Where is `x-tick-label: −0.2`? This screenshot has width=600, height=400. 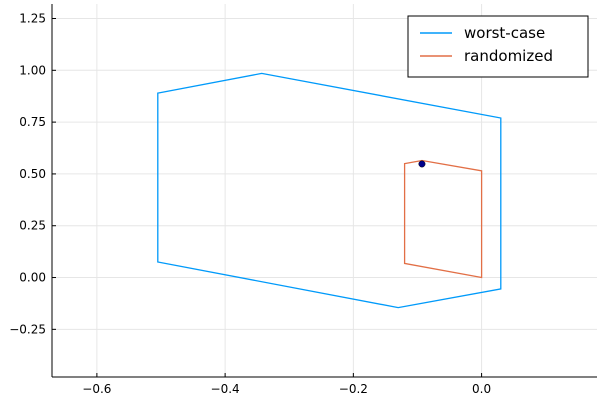 x-tick-label: −0.2 is located at coordinates (353, 389).